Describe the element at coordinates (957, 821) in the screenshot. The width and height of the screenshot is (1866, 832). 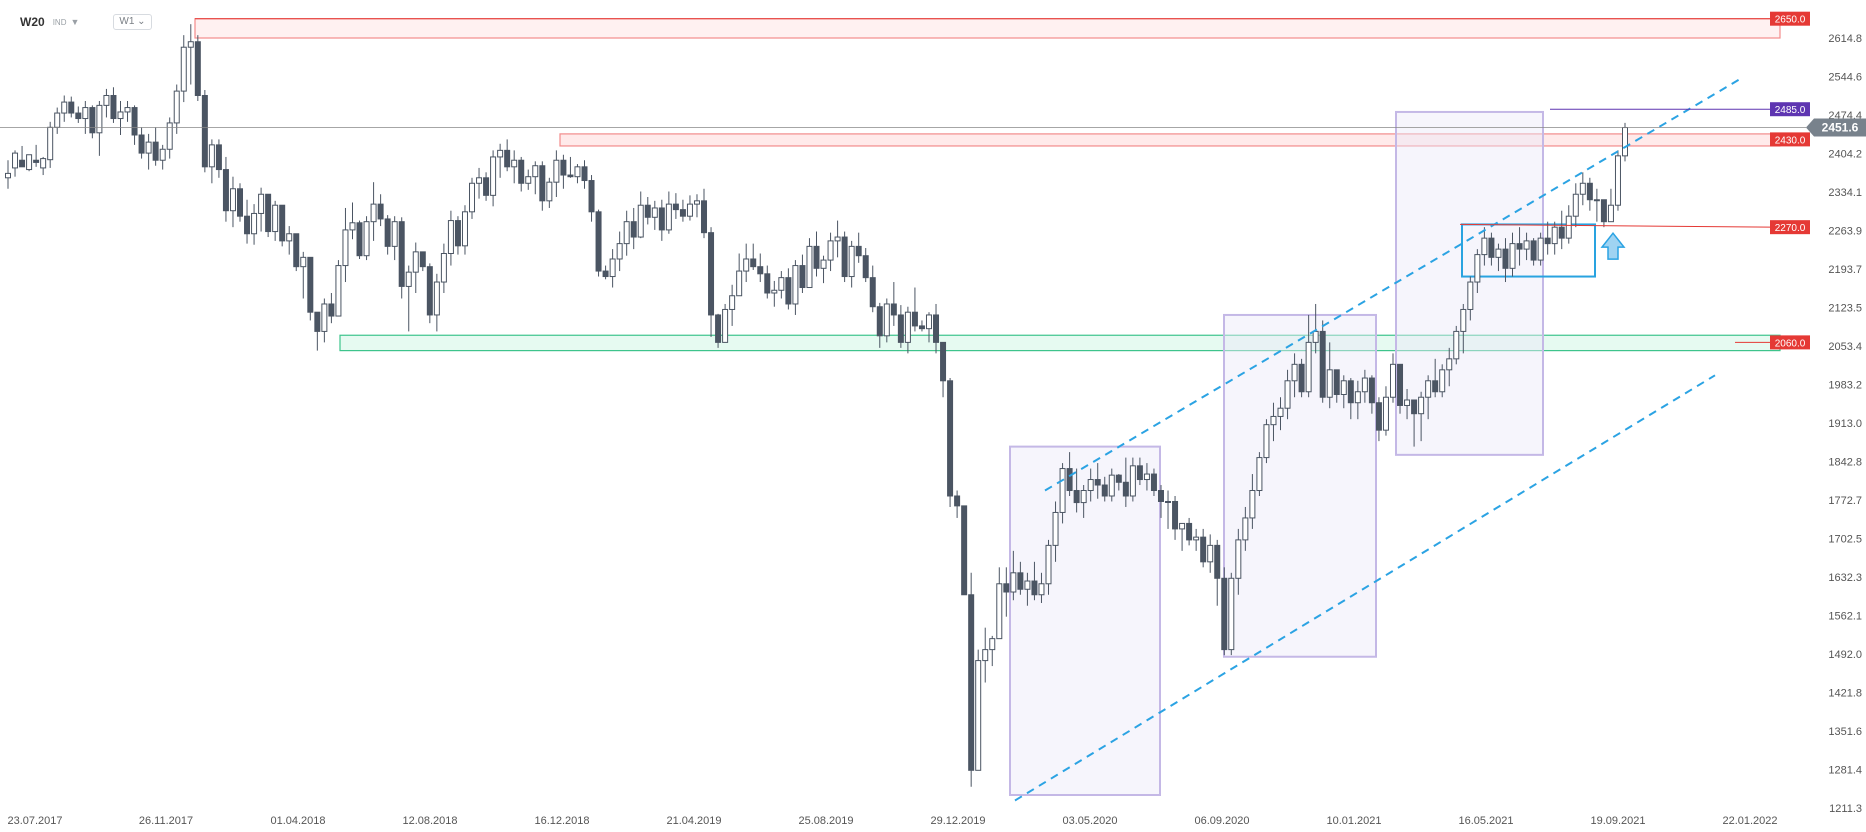
I see `x-tick-label: 29.12.2019` at that location.